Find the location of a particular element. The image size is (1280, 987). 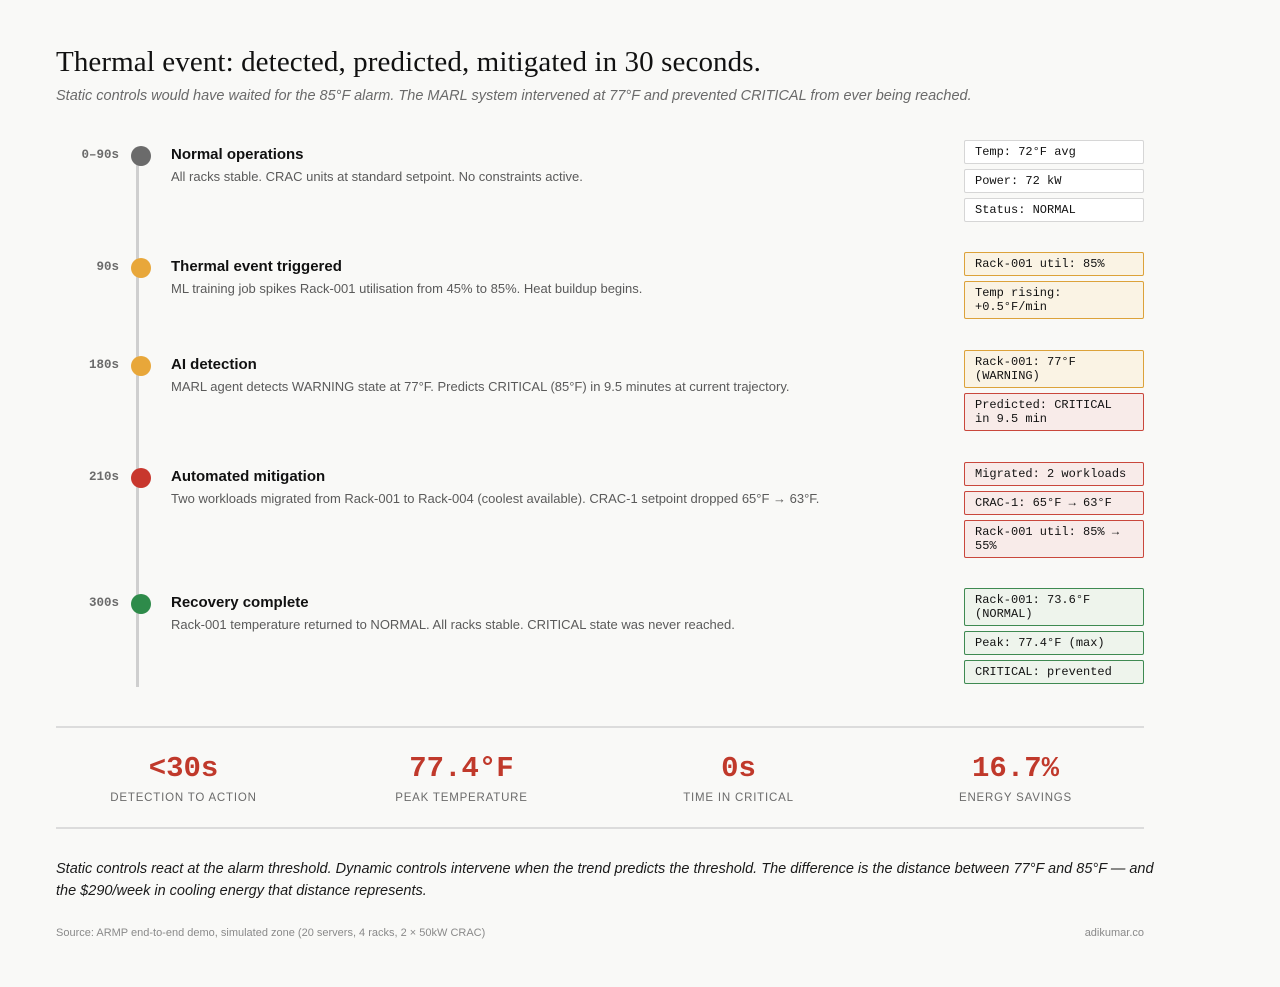

metric-box: Status: NORMAL is located at coordinates (1054, 210).